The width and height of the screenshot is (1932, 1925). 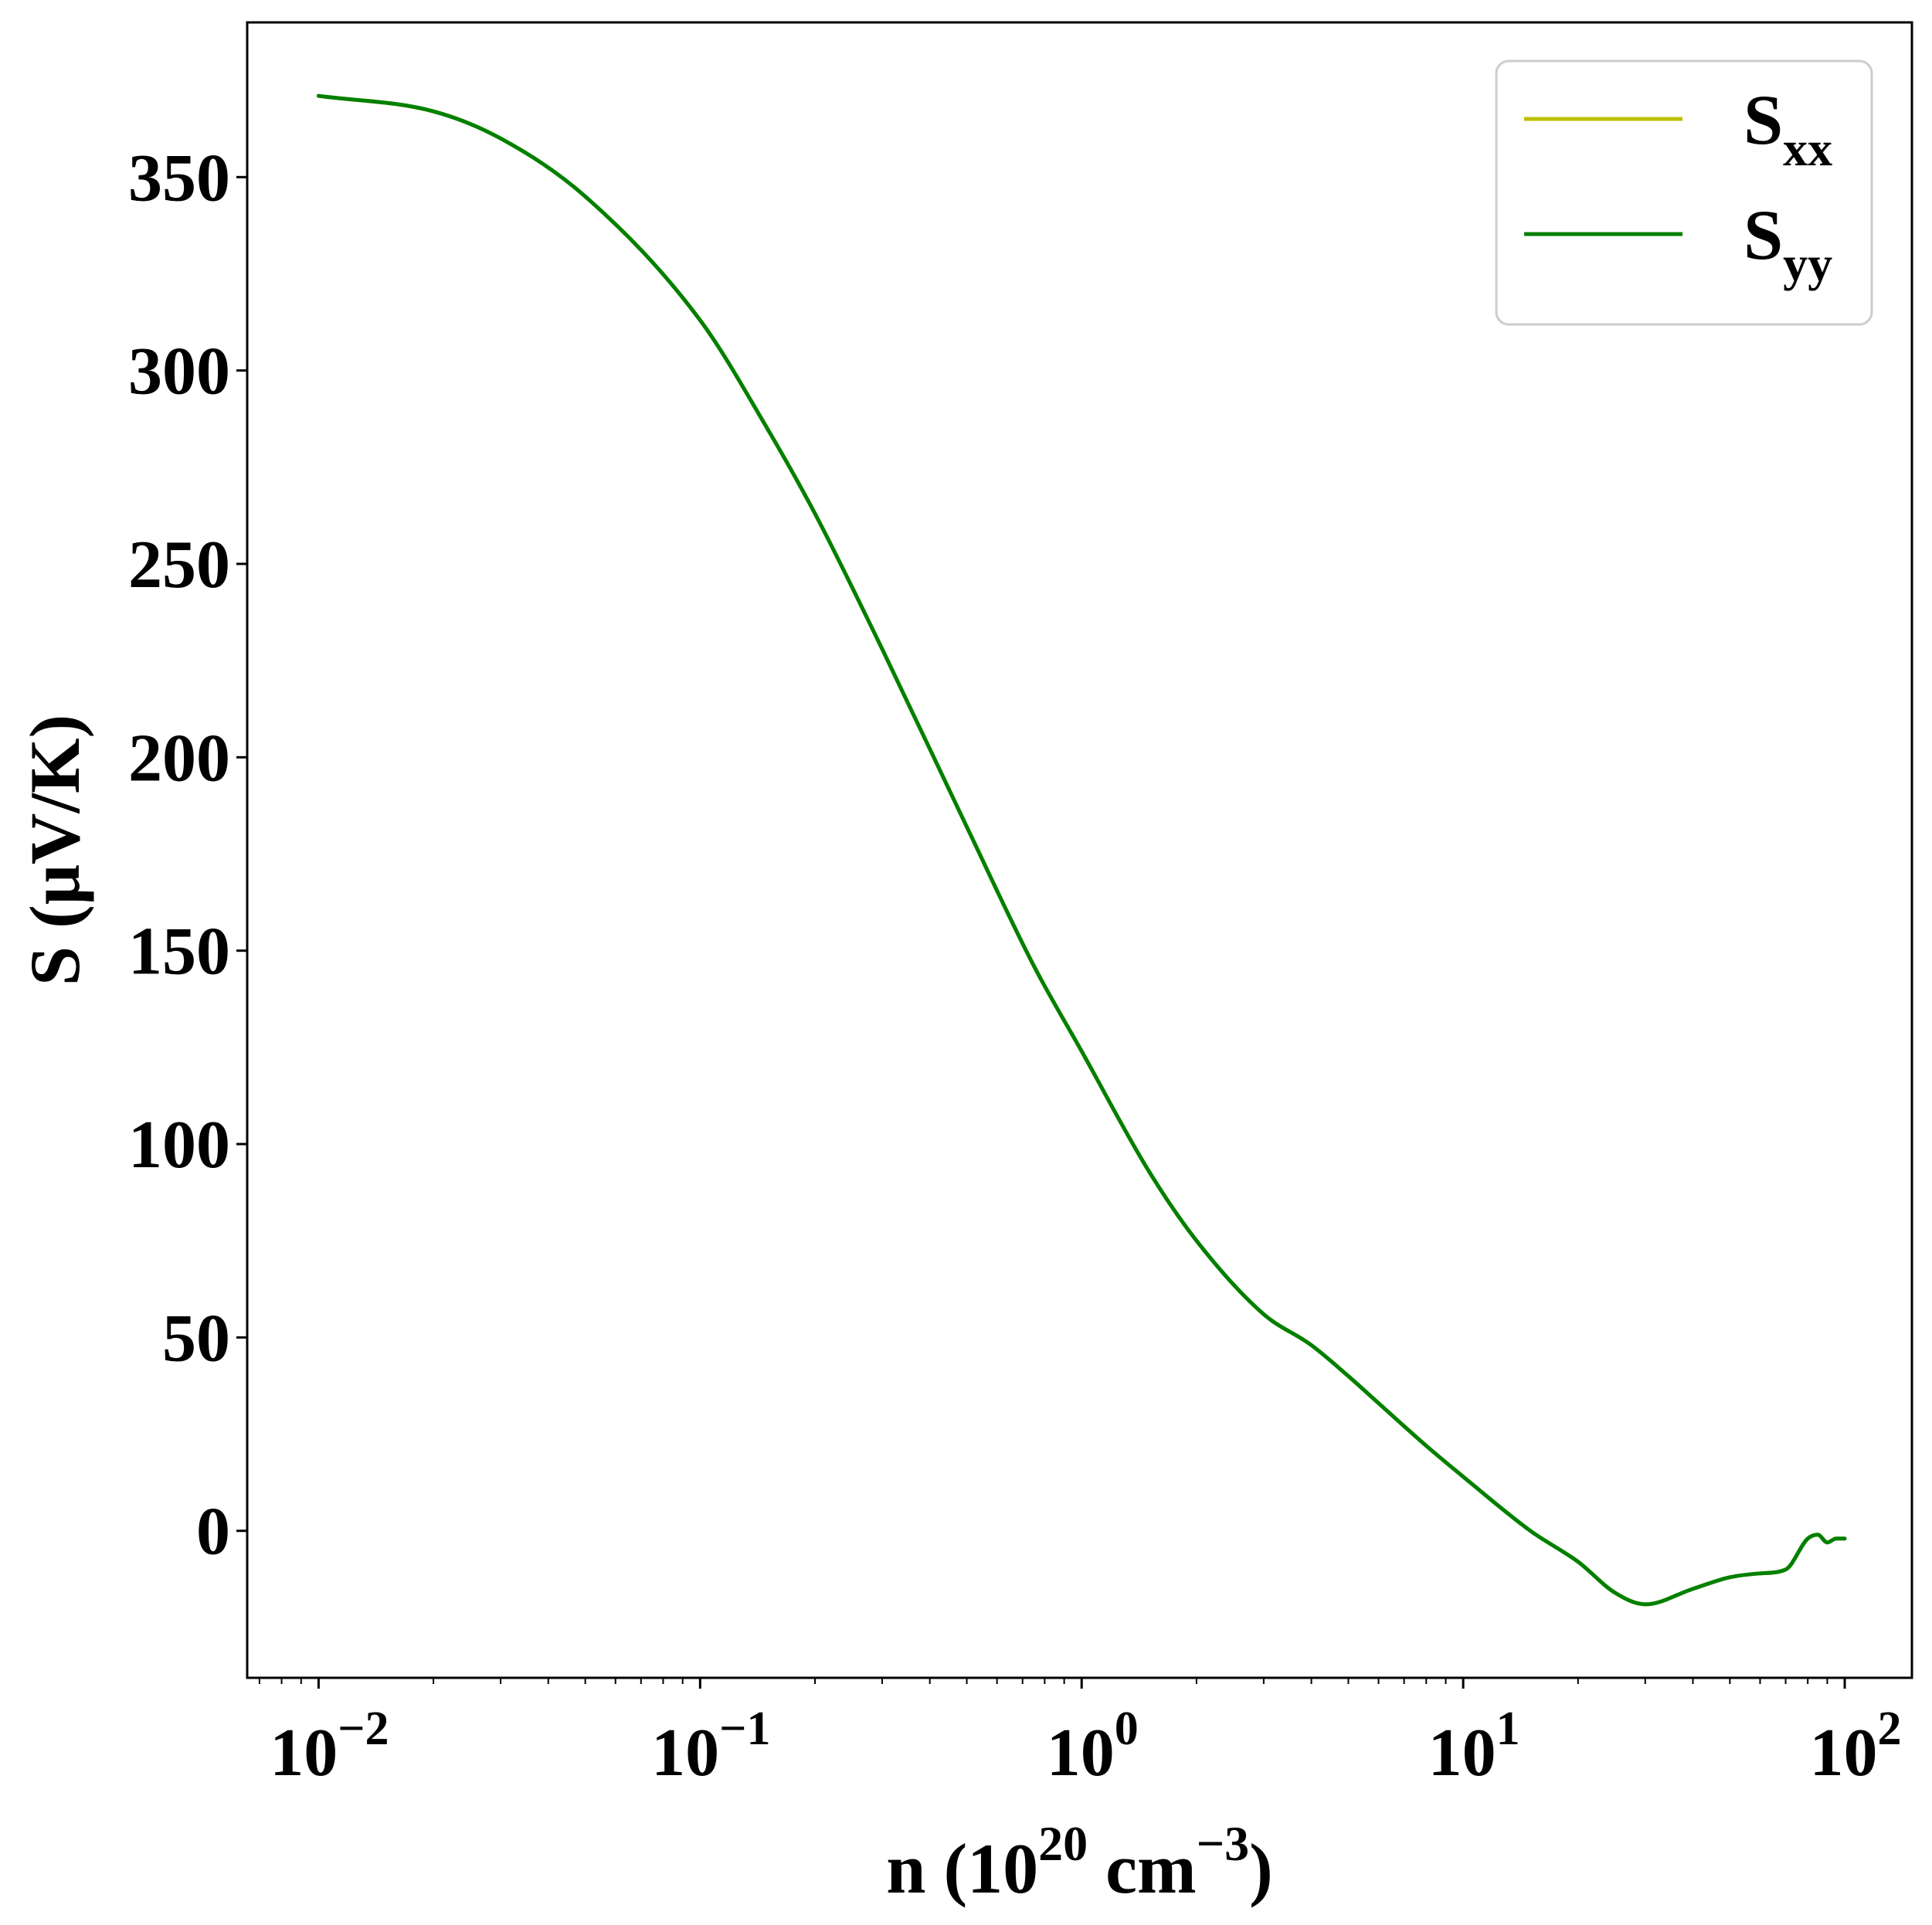 I want to click on x-axis-label: n (1020 cm−3), so click(x=1079, y=1862).